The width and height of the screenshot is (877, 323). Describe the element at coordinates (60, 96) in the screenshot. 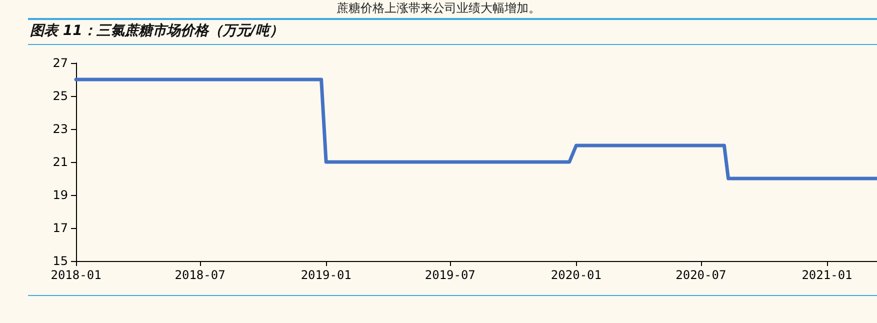

I see `y-tick-label: 25` at that location.